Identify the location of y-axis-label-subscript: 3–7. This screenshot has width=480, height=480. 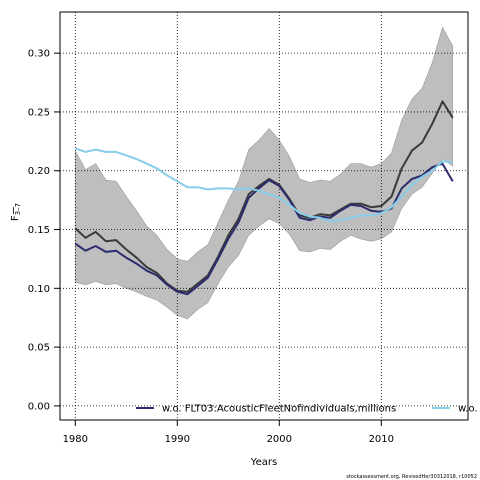
(18, 209).